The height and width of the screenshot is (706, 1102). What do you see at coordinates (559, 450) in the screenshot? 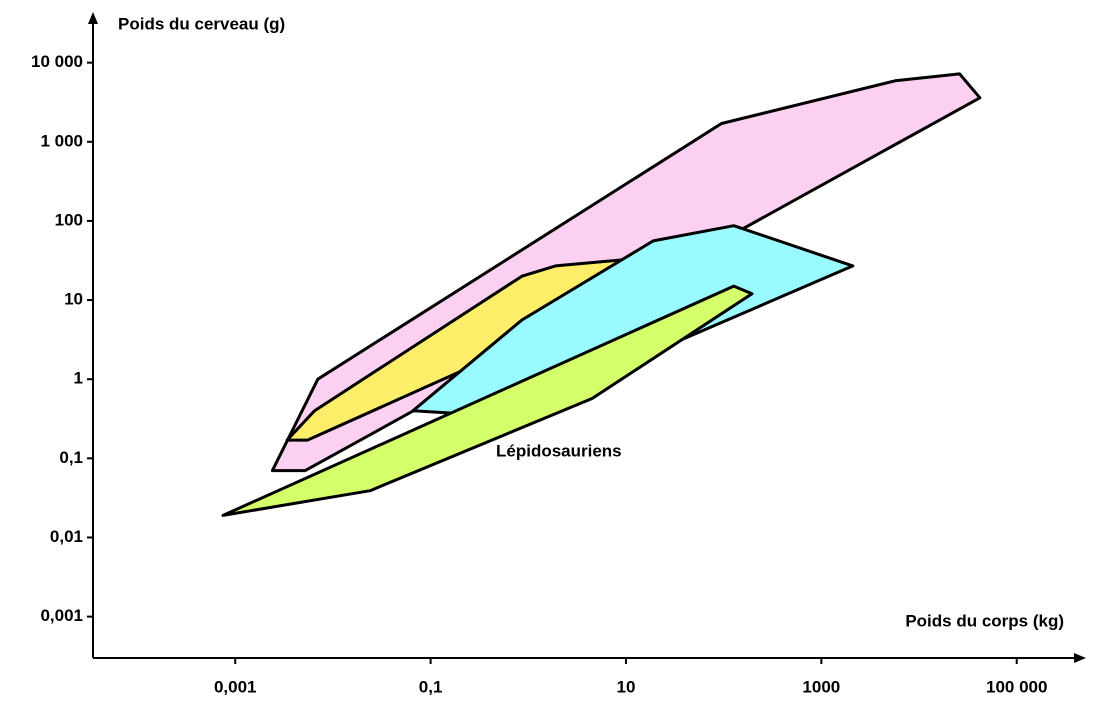
I see `annotation: Lépidosauriens` at bounding box center [559, 450].